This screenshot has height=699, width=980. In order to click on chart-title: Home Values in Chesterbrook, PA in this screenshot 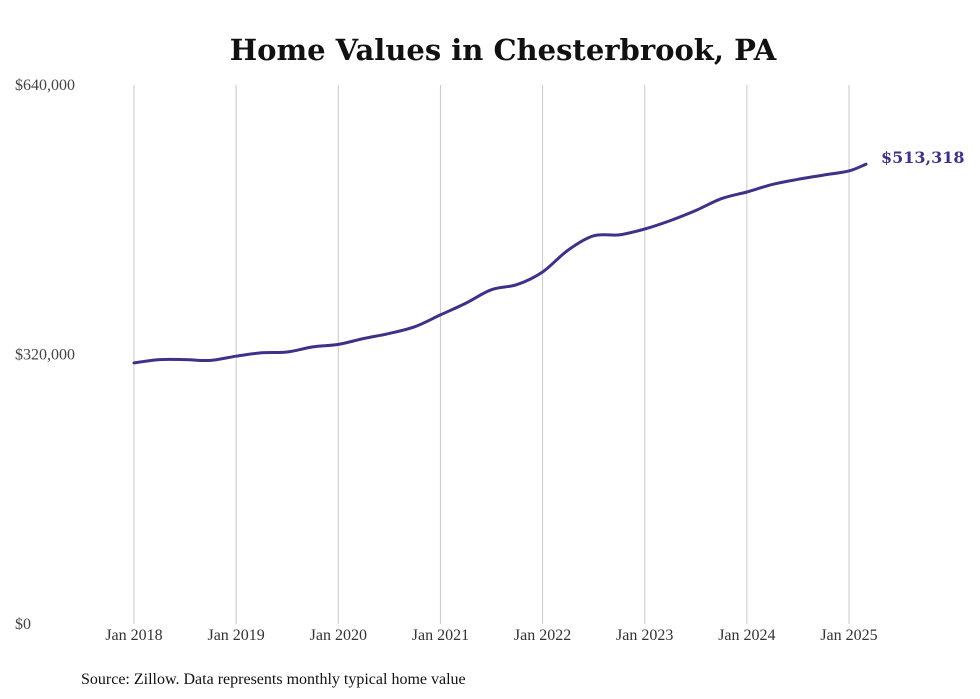, I will do `click(503, 50)`.